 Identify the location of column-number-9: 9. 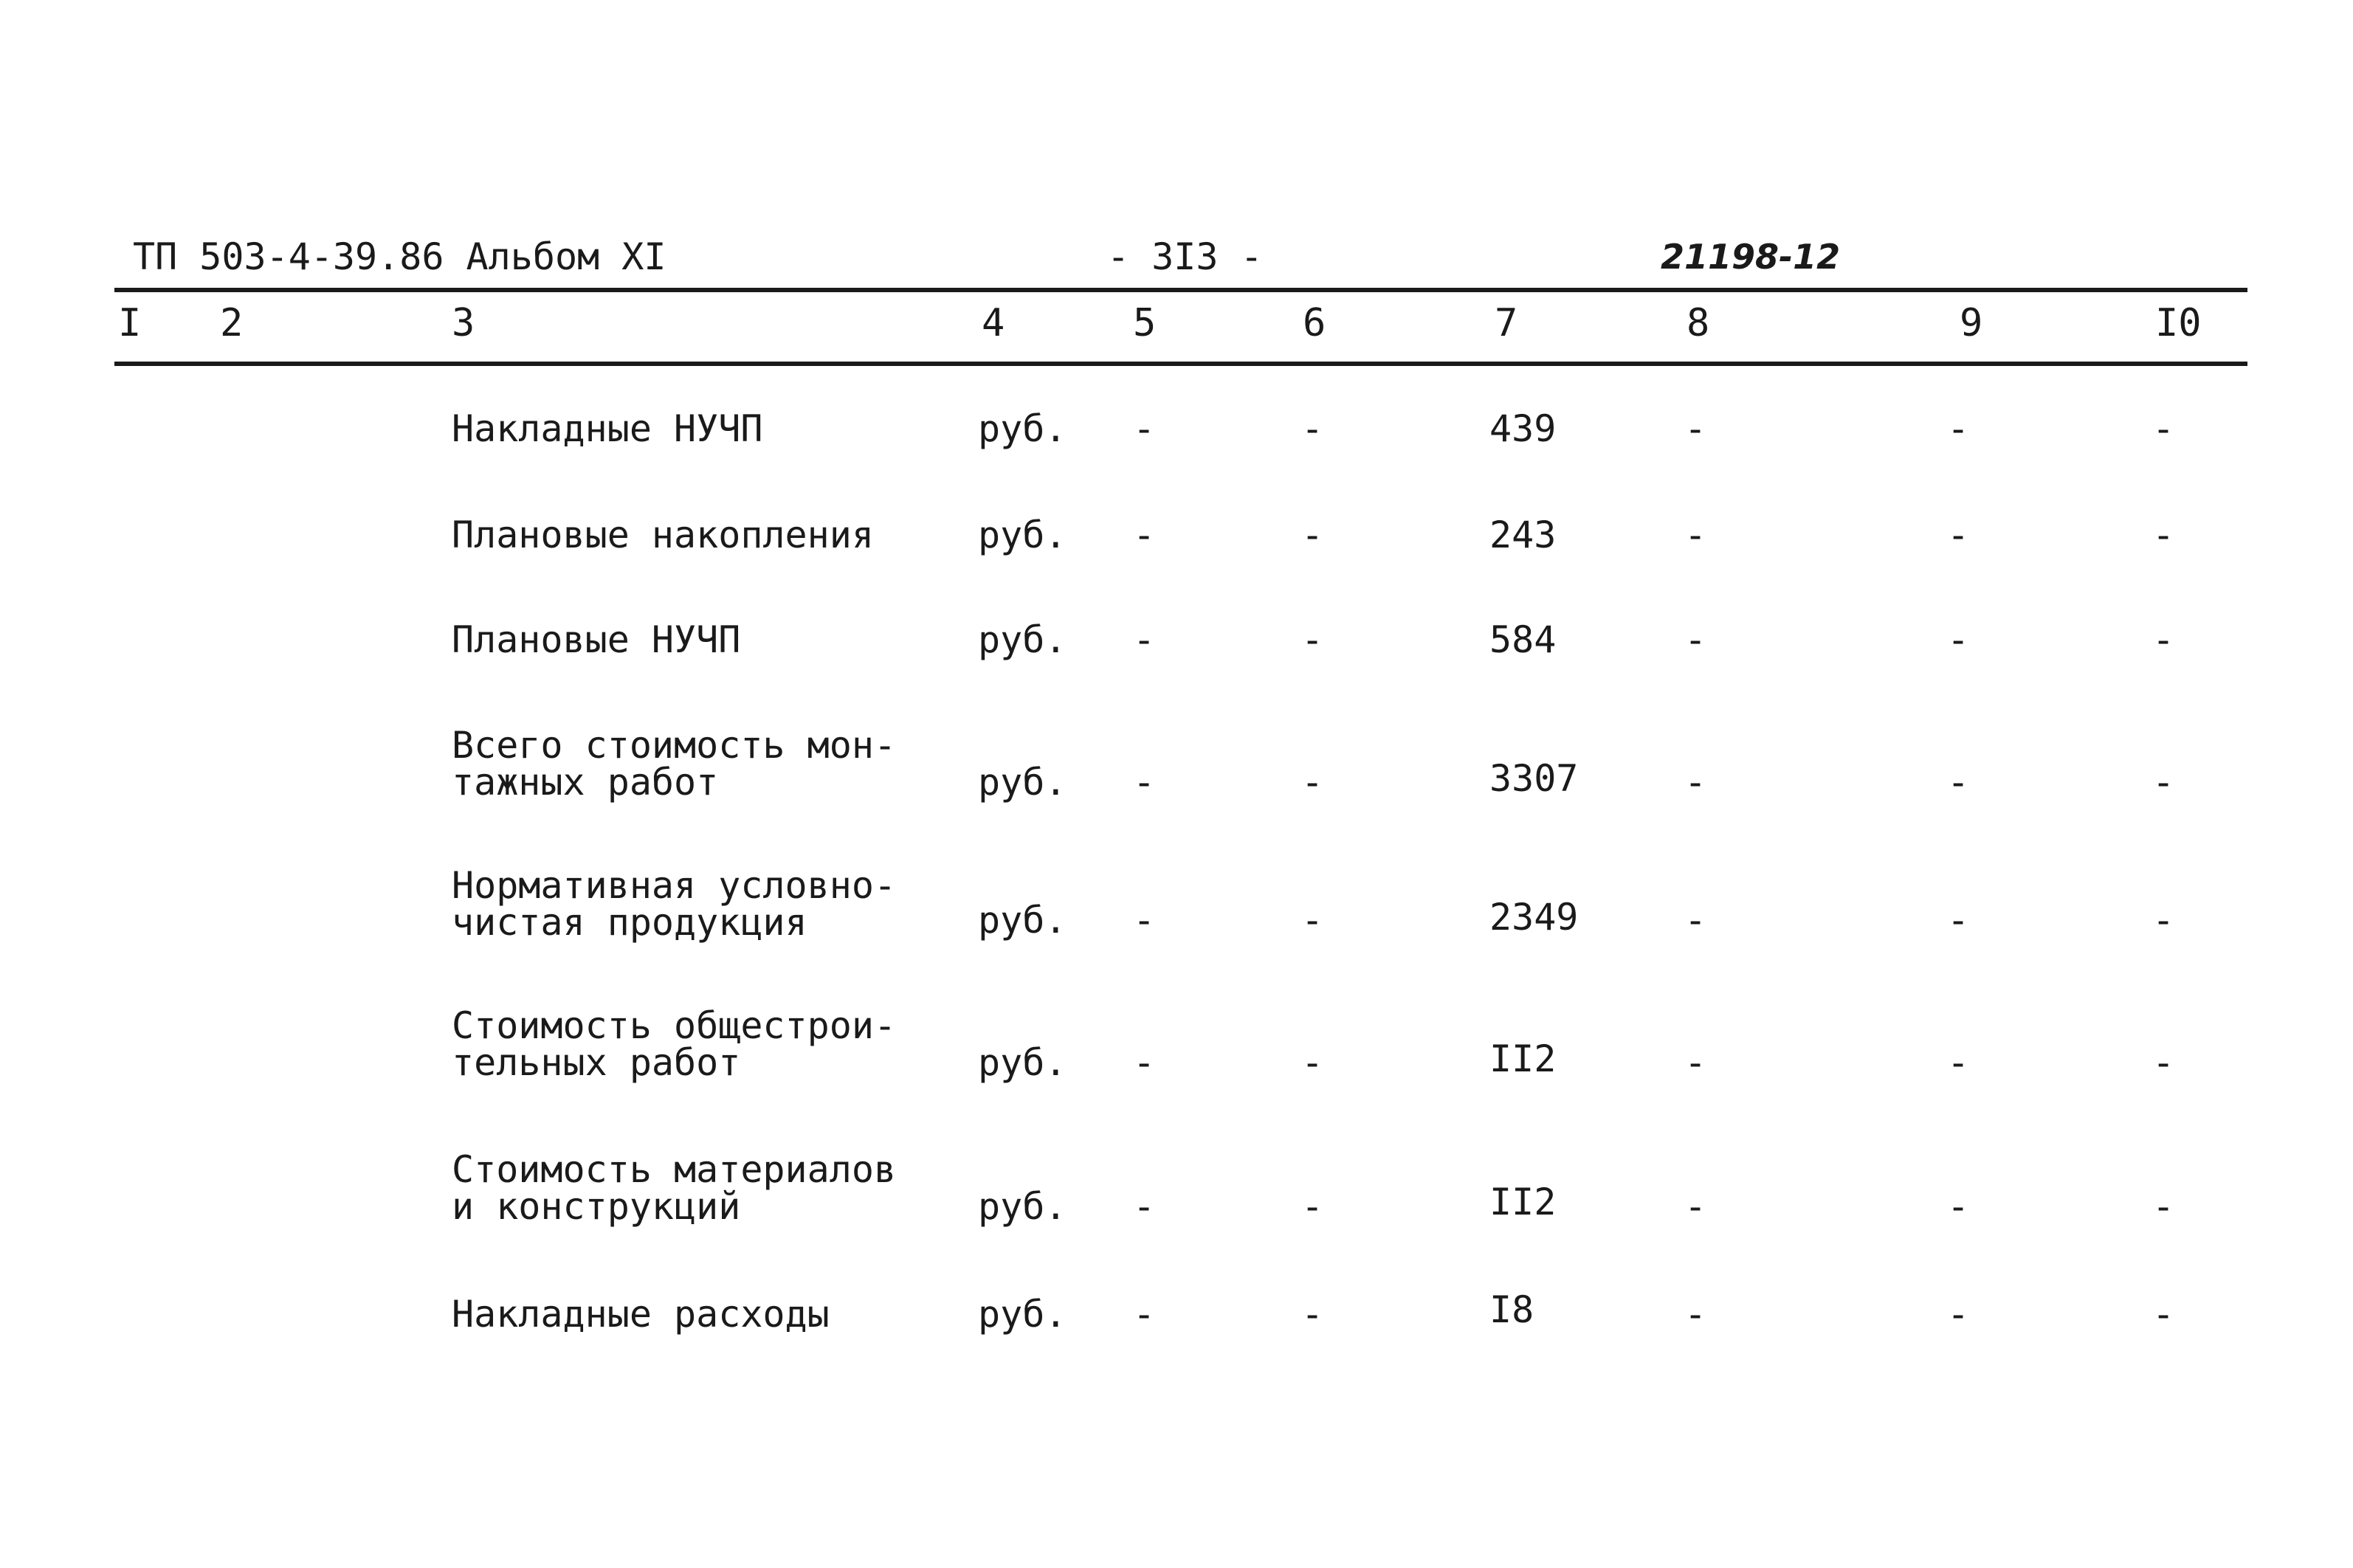
(1971, 323).